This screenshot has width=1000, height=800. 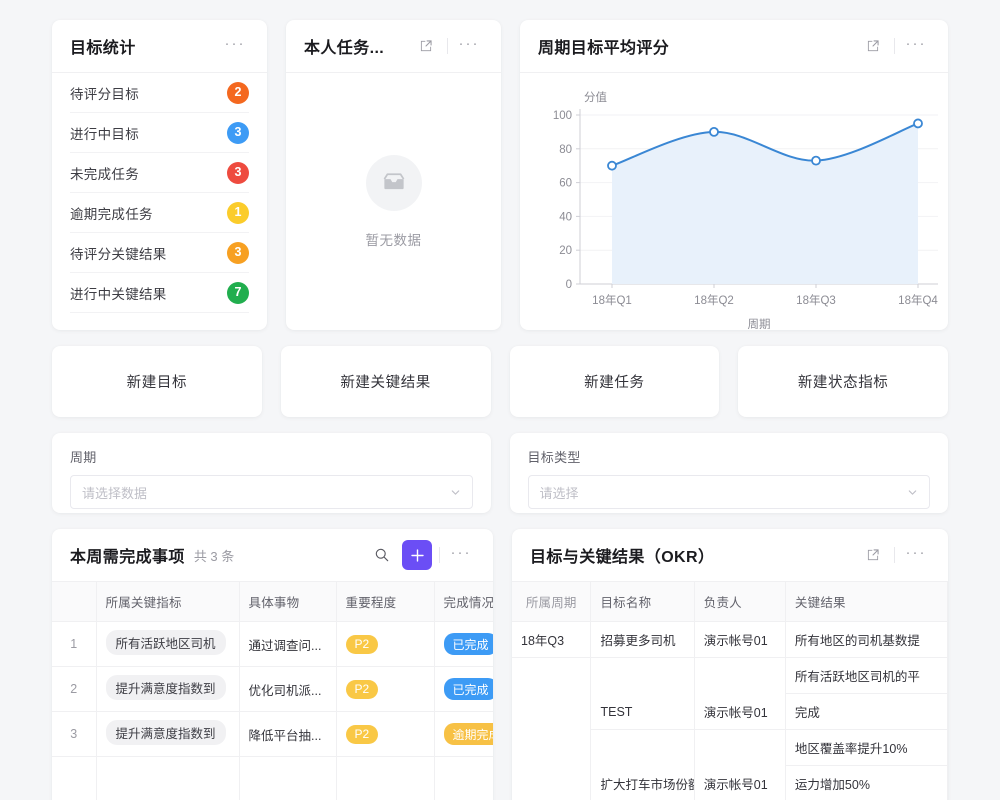 I want to click on table-row: 所有活跃地区司机的平, so click(x=730, y=675).